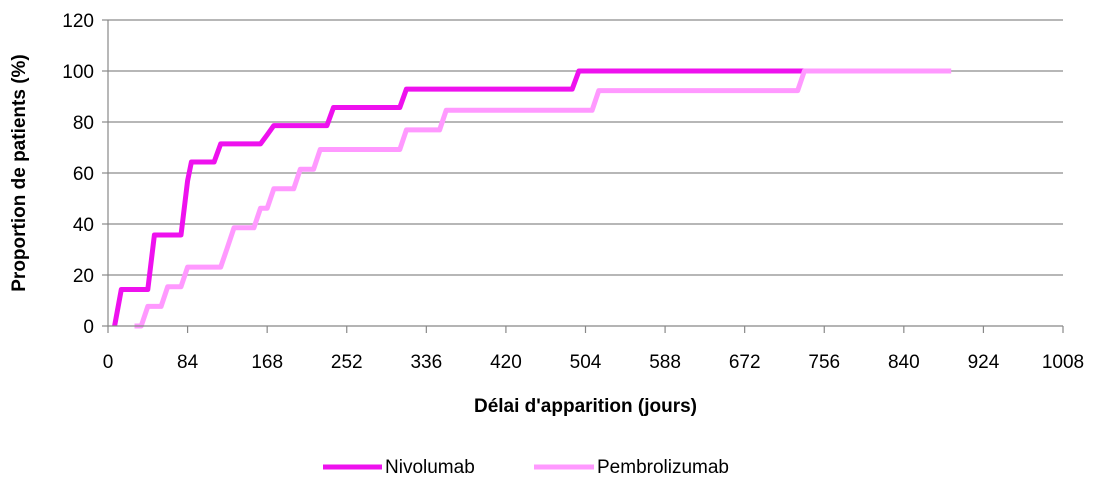 The width and height of the screenshot is (1102, 489). Describe the element at coordinates (426, 362) in the screenshot. I see `x-tick-label-336: 336` at that location.